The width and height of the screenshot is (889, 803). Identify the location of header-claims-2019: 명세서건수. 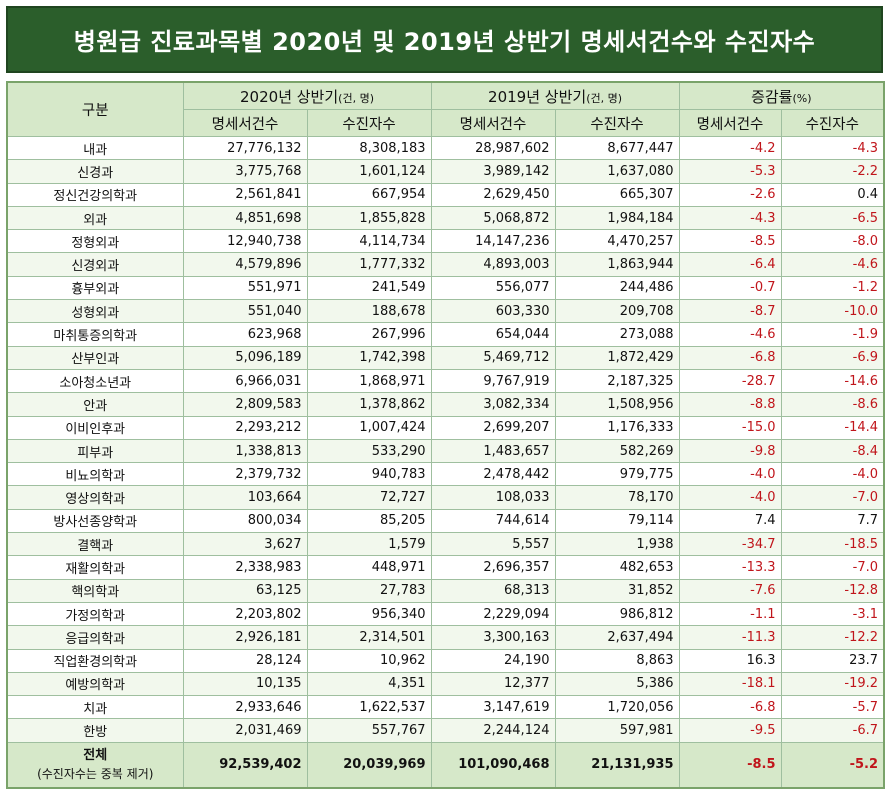
(493, 123).